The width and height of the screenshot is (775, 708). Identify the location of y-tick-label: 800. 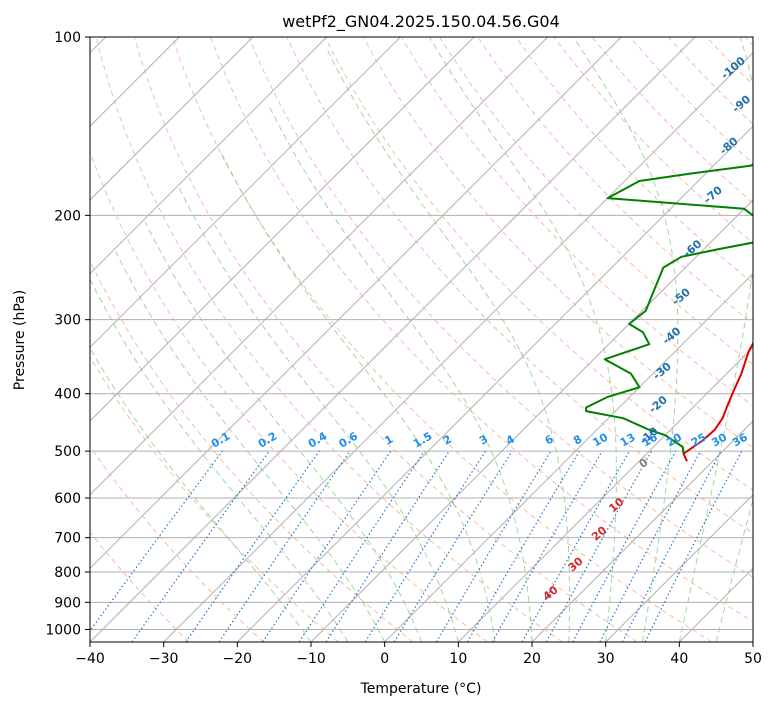
(67, 573).